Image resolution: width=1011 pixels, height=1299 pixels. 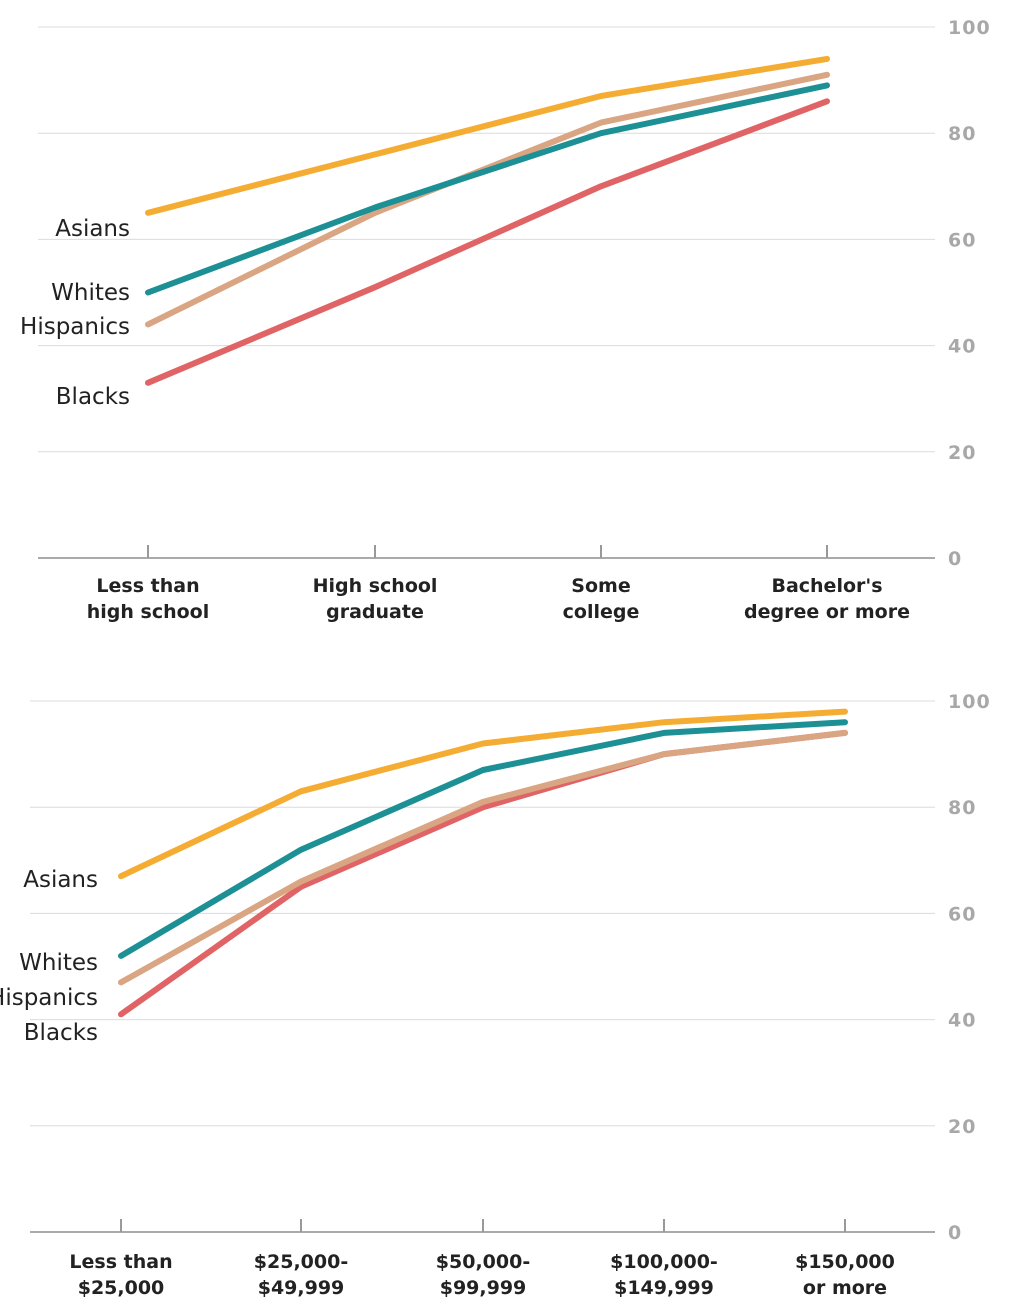 What do you see at coordinates (664, 1275) in the screenshot?
I see `x-tick-label: $100,000-$149,999` at bounding box center [664, 1275].